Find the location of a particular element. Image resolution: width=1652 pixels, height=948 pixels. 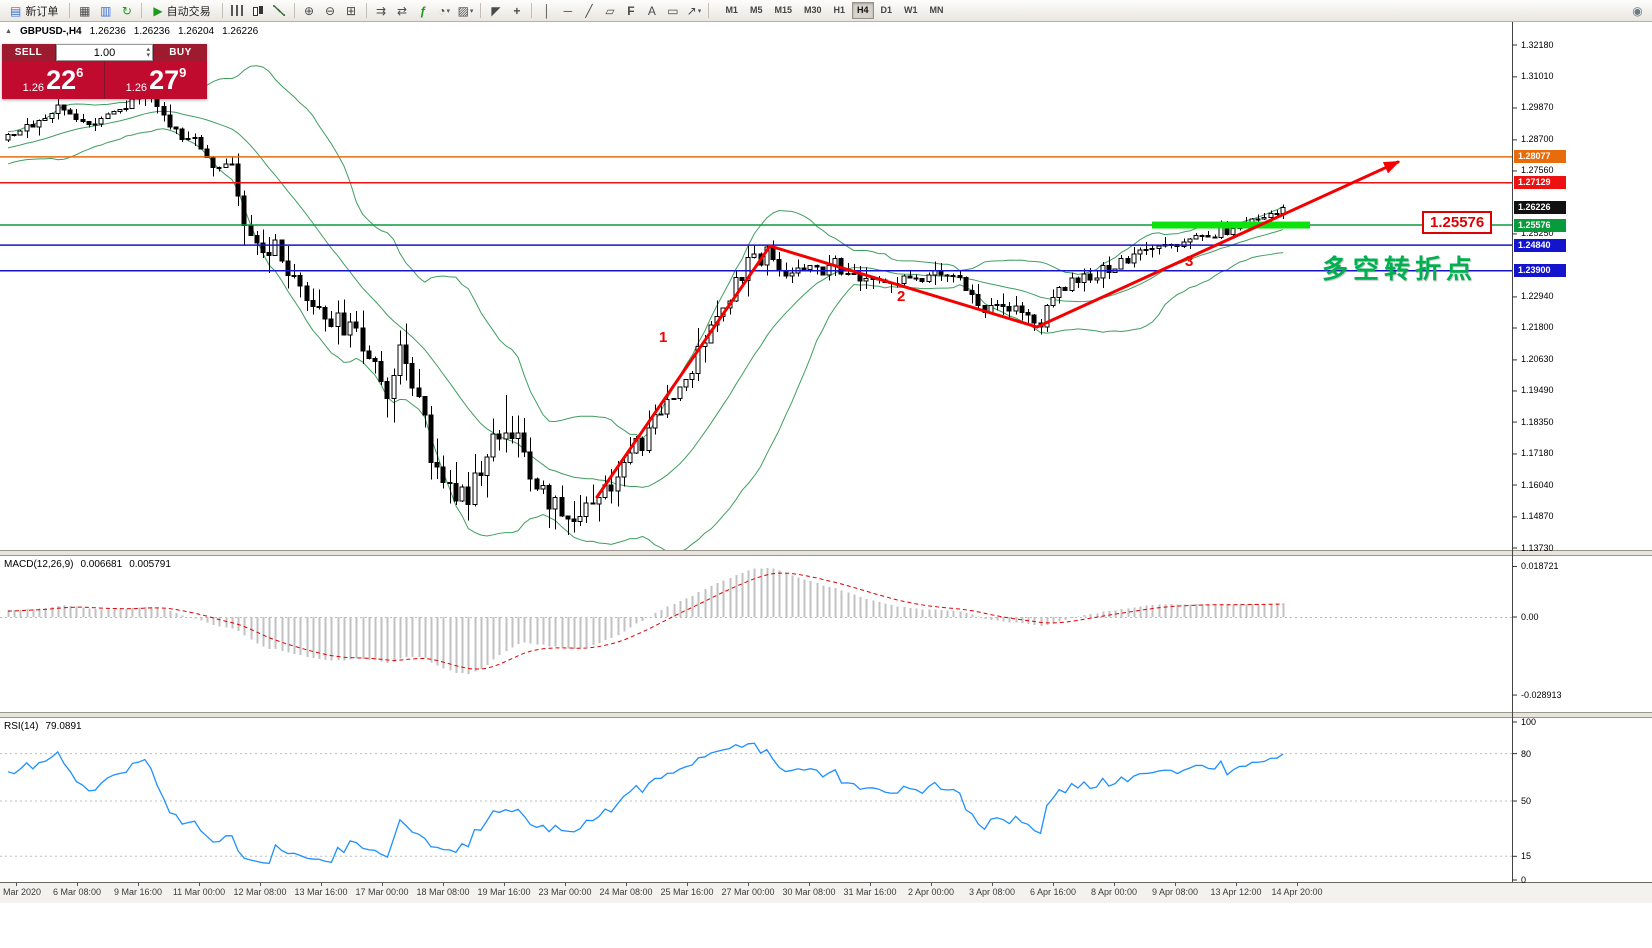

one-click-trade-panel: SELL ▴▾ BUY 1.26 22 6 1.26 27 9 is located at coordinates (104, 71).